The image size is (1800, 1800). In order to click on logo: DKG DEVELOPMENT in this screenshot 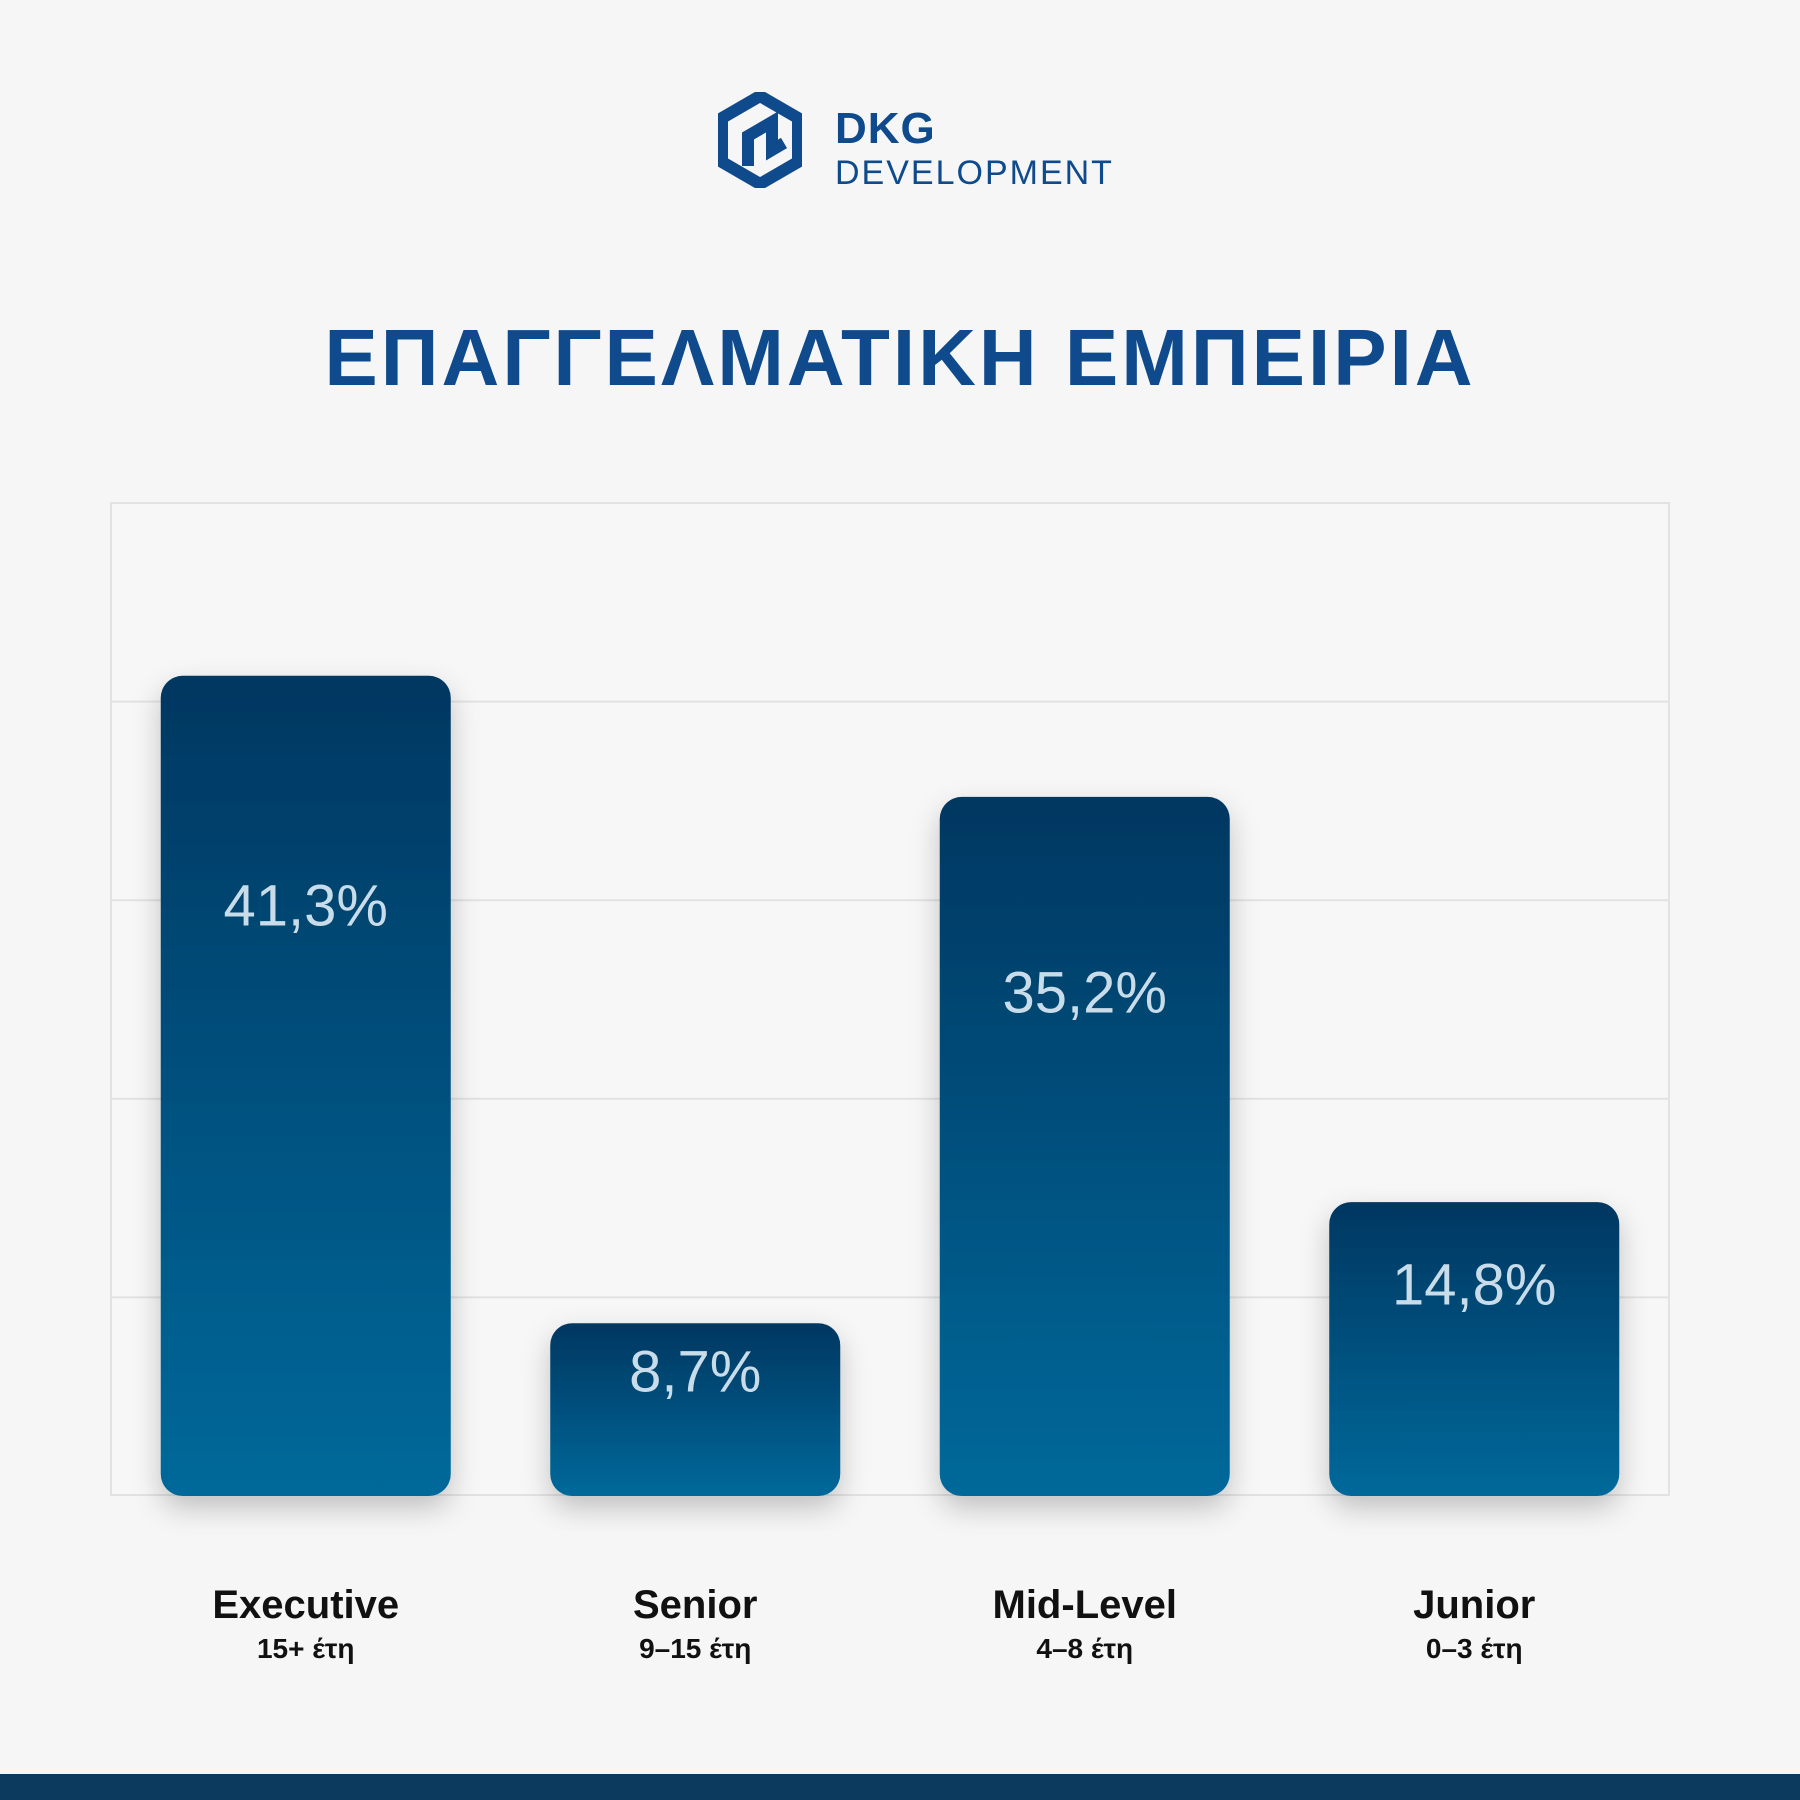, I will do `click(928, 142)`.